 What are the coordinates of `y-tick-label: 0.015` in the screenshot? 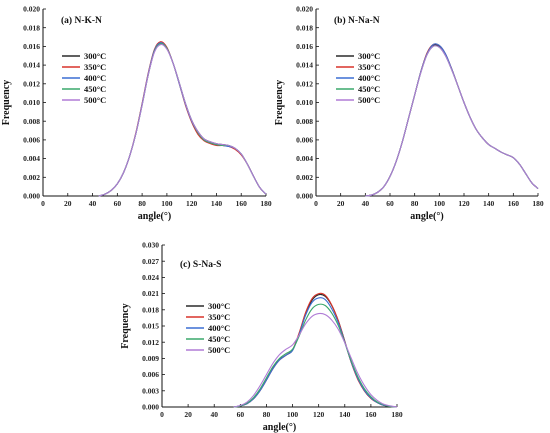 It's located at (150, 326).